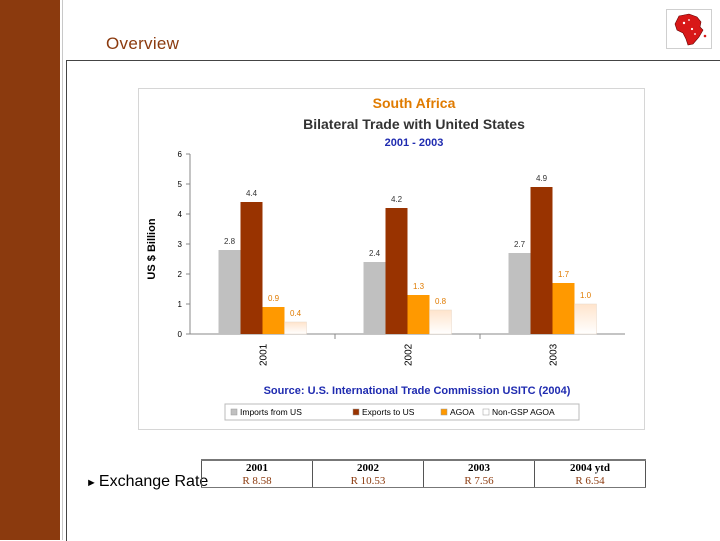  What do you see at coordinates (590, 466) in the screenshot?
I see `table-header-cell: 2004 ytd` at bounding box center [590, 466].